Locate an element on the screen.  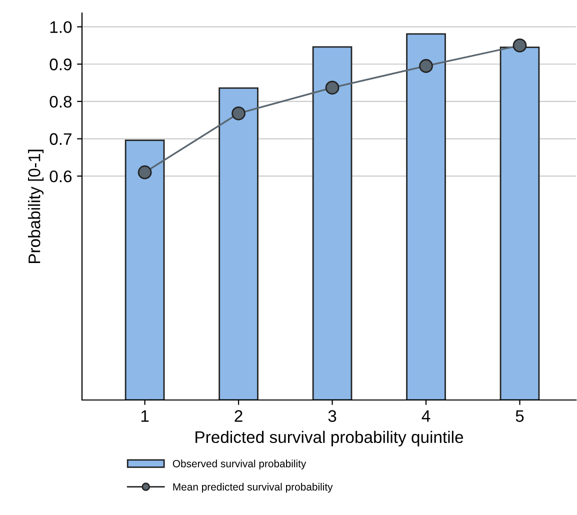
y-tick-label: 0.8 is located at coordinates (61, 102).